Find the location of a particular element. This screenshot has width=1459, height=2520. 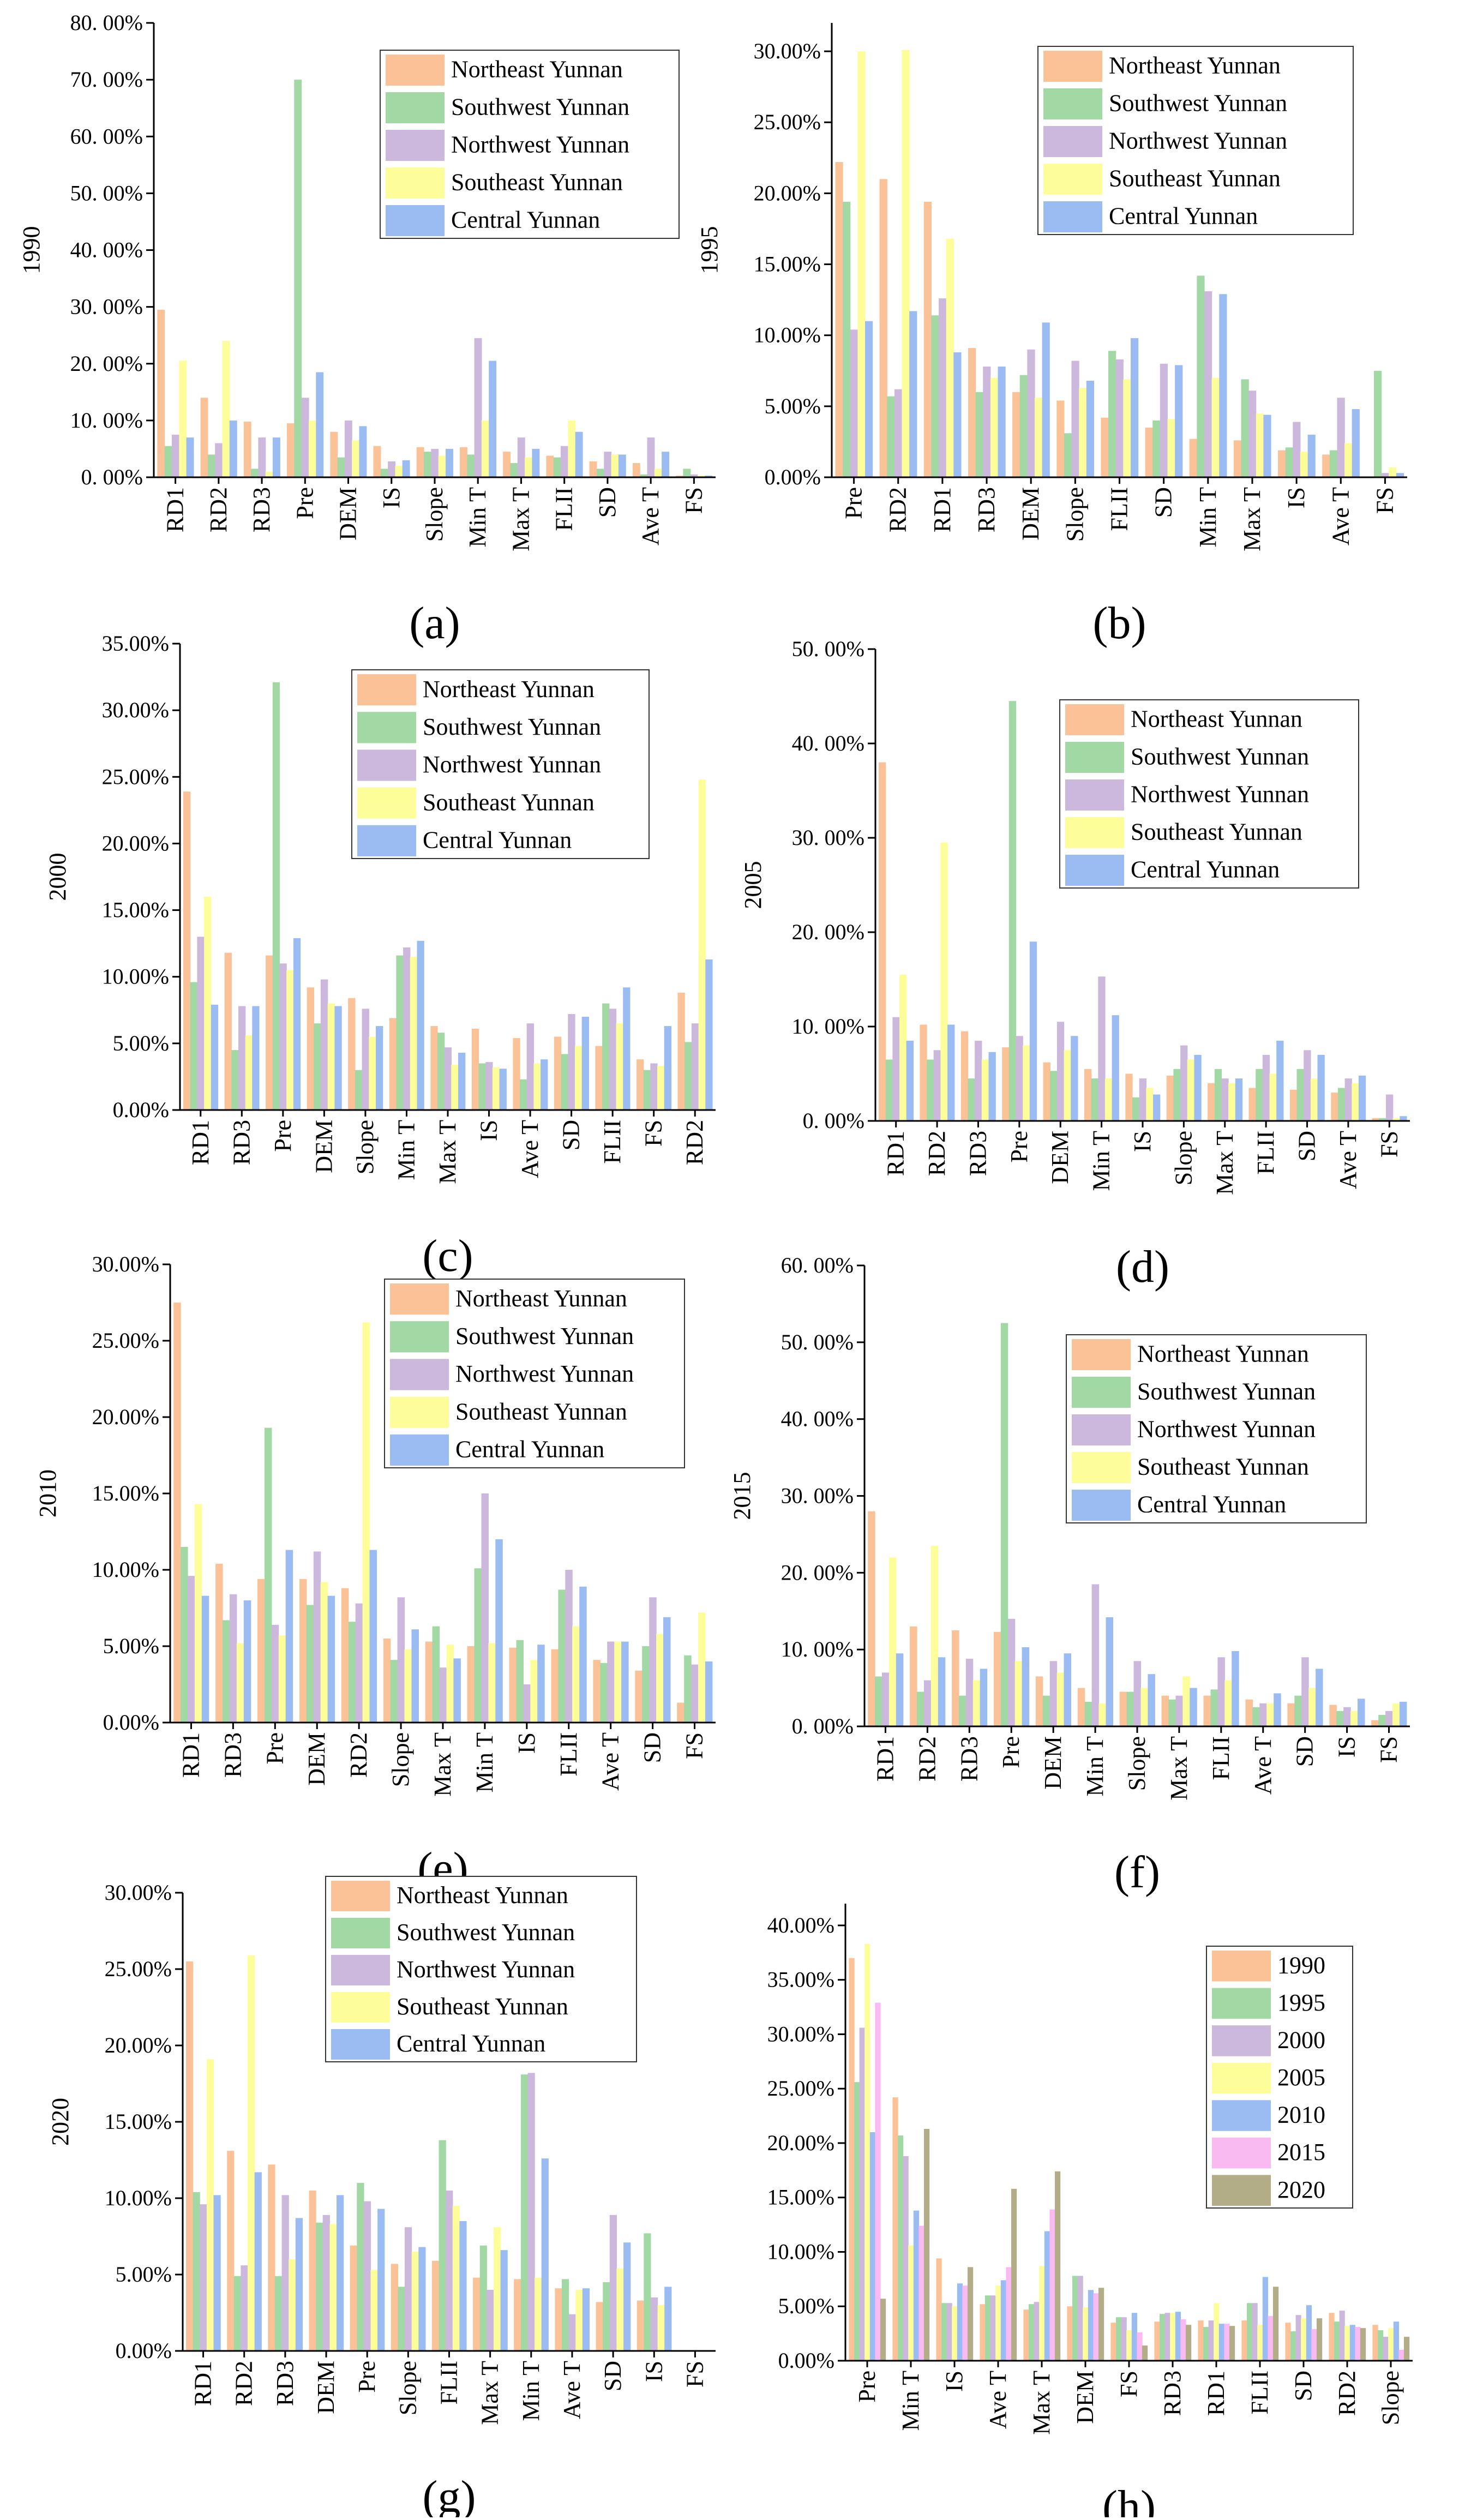

y-tick-label: 5.00% is located at coordinates (141, 1043).